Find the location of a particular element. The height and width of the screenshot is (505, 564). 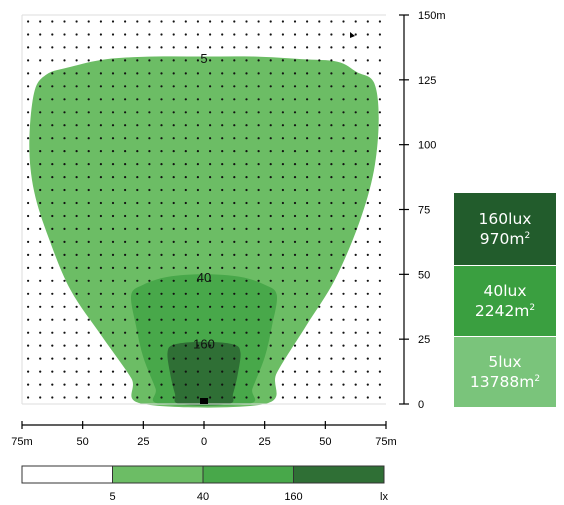

north-marker is located at coordinates (352, 35).